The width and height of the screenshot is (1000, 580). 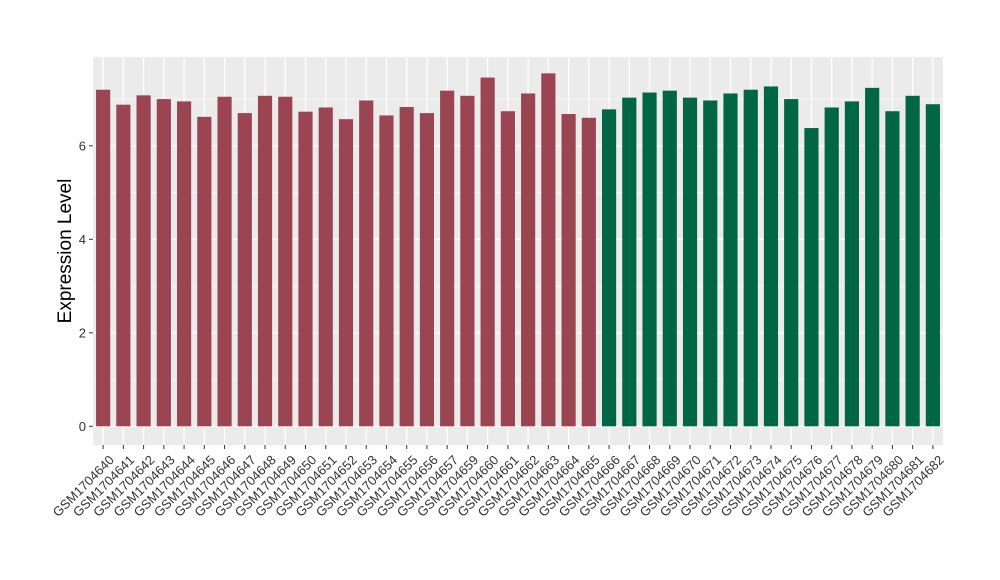 What do you see at coordinates (82, 332) in the screenshot?
I see `y-tick-label: 2` at bounding box center [82, 332].